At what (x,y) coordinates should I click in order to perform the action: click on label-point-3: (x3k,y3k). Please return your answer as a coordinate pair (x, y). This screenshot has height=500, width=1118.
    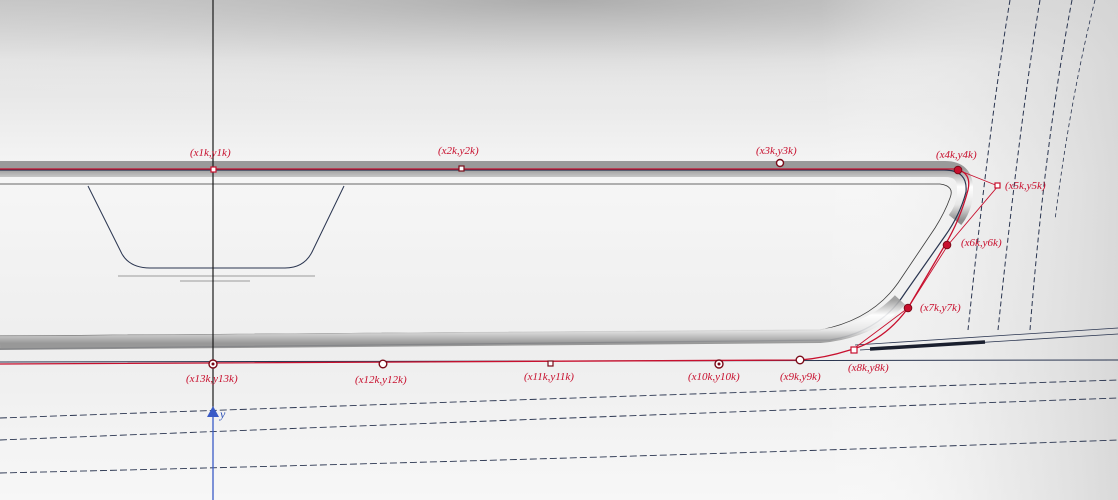
    Looking at the image, I should click on (776, 151).